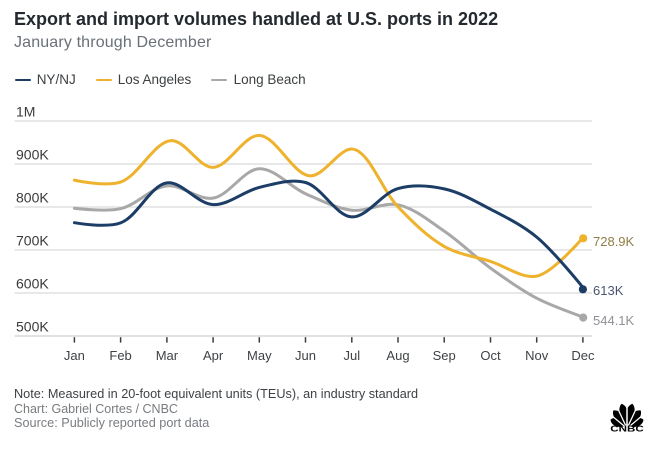 Image resolution: width=655 pixels, height=454 pixels. I want to click on svg-text: 728.9K, so click(614, 241).